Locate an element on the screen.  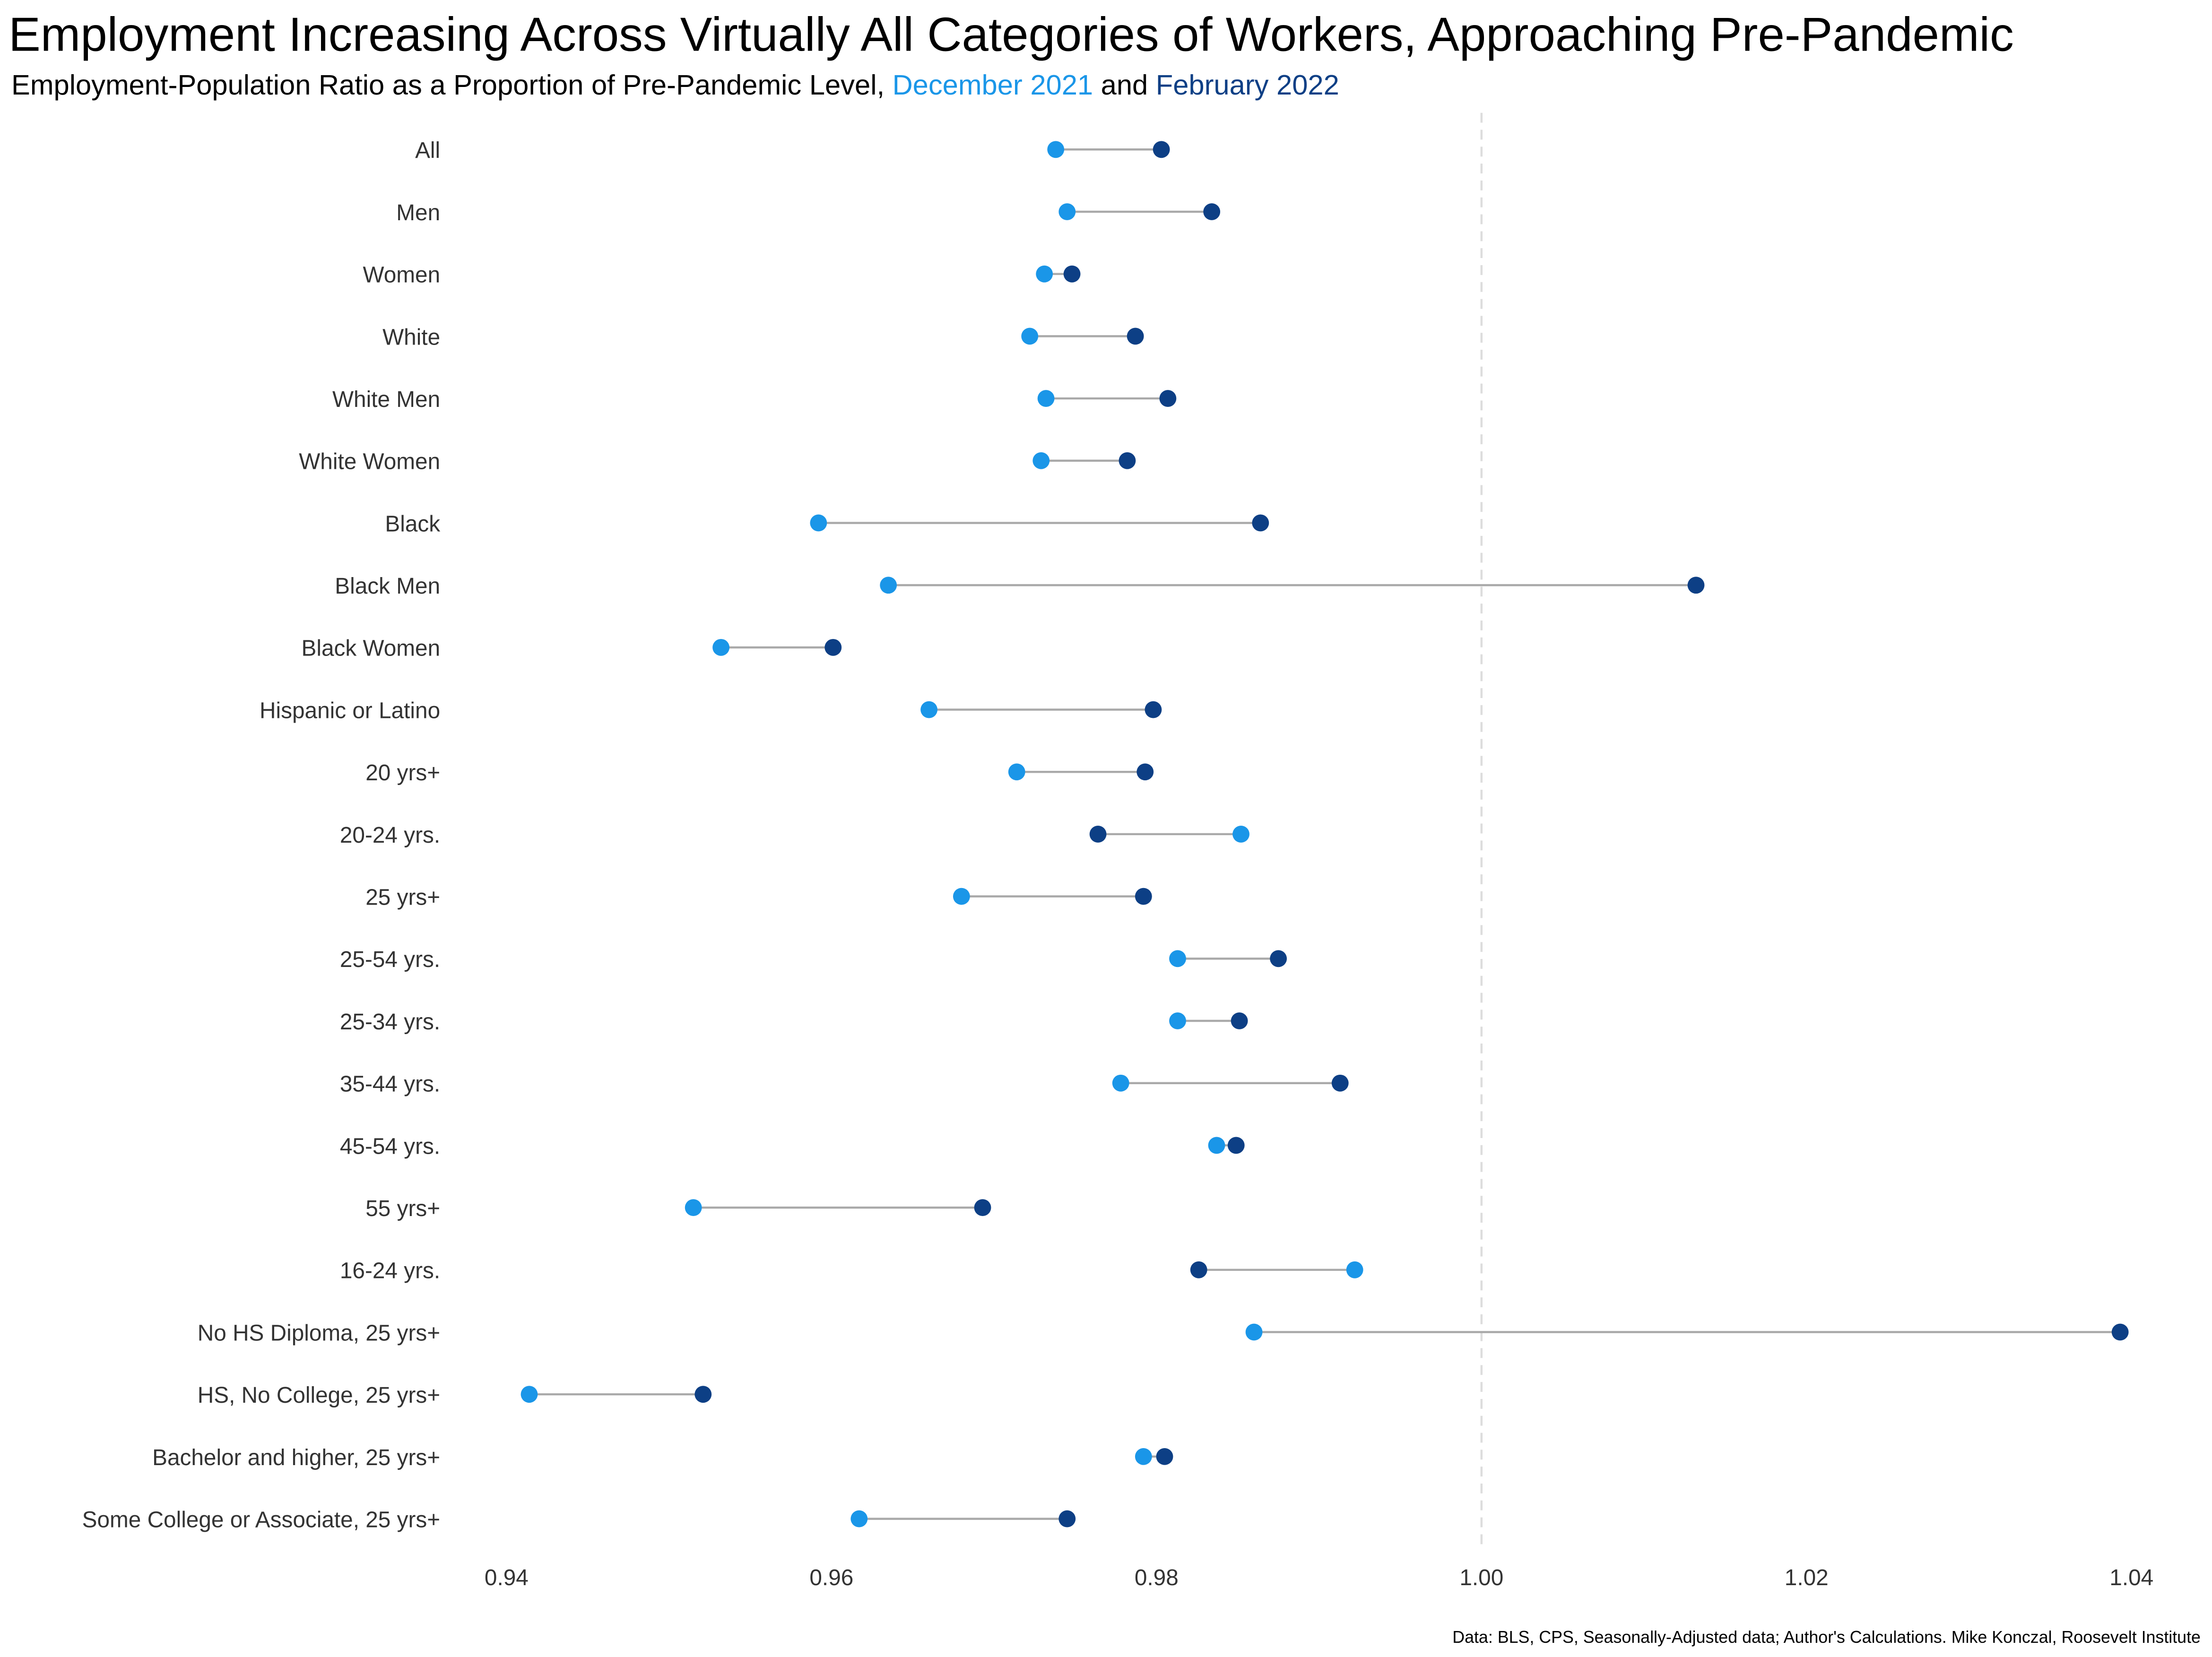
category-label: 35-44 yrs. is located at coordinates (390, 1084).